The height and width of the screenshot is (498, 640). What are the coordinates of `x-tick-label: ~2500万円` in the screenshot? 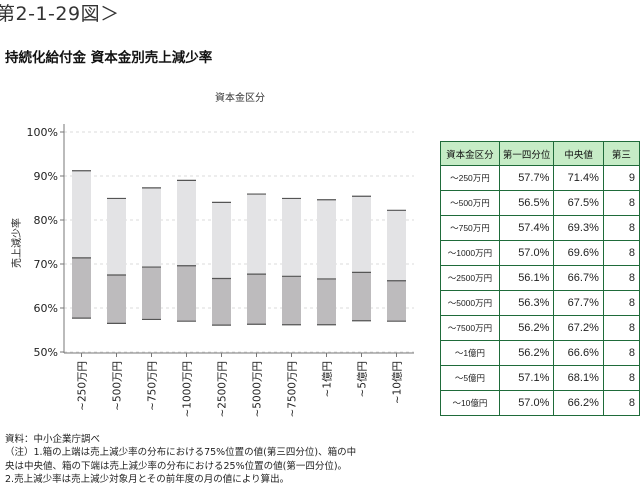 It's located at (223, 389).